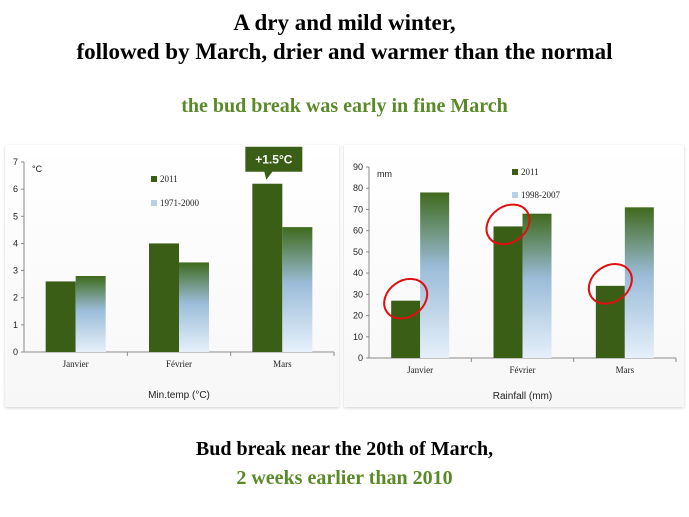  Describe the element at coordinates (358, 209) in the screenshot. I see `y-tick-label: 70` at that location.